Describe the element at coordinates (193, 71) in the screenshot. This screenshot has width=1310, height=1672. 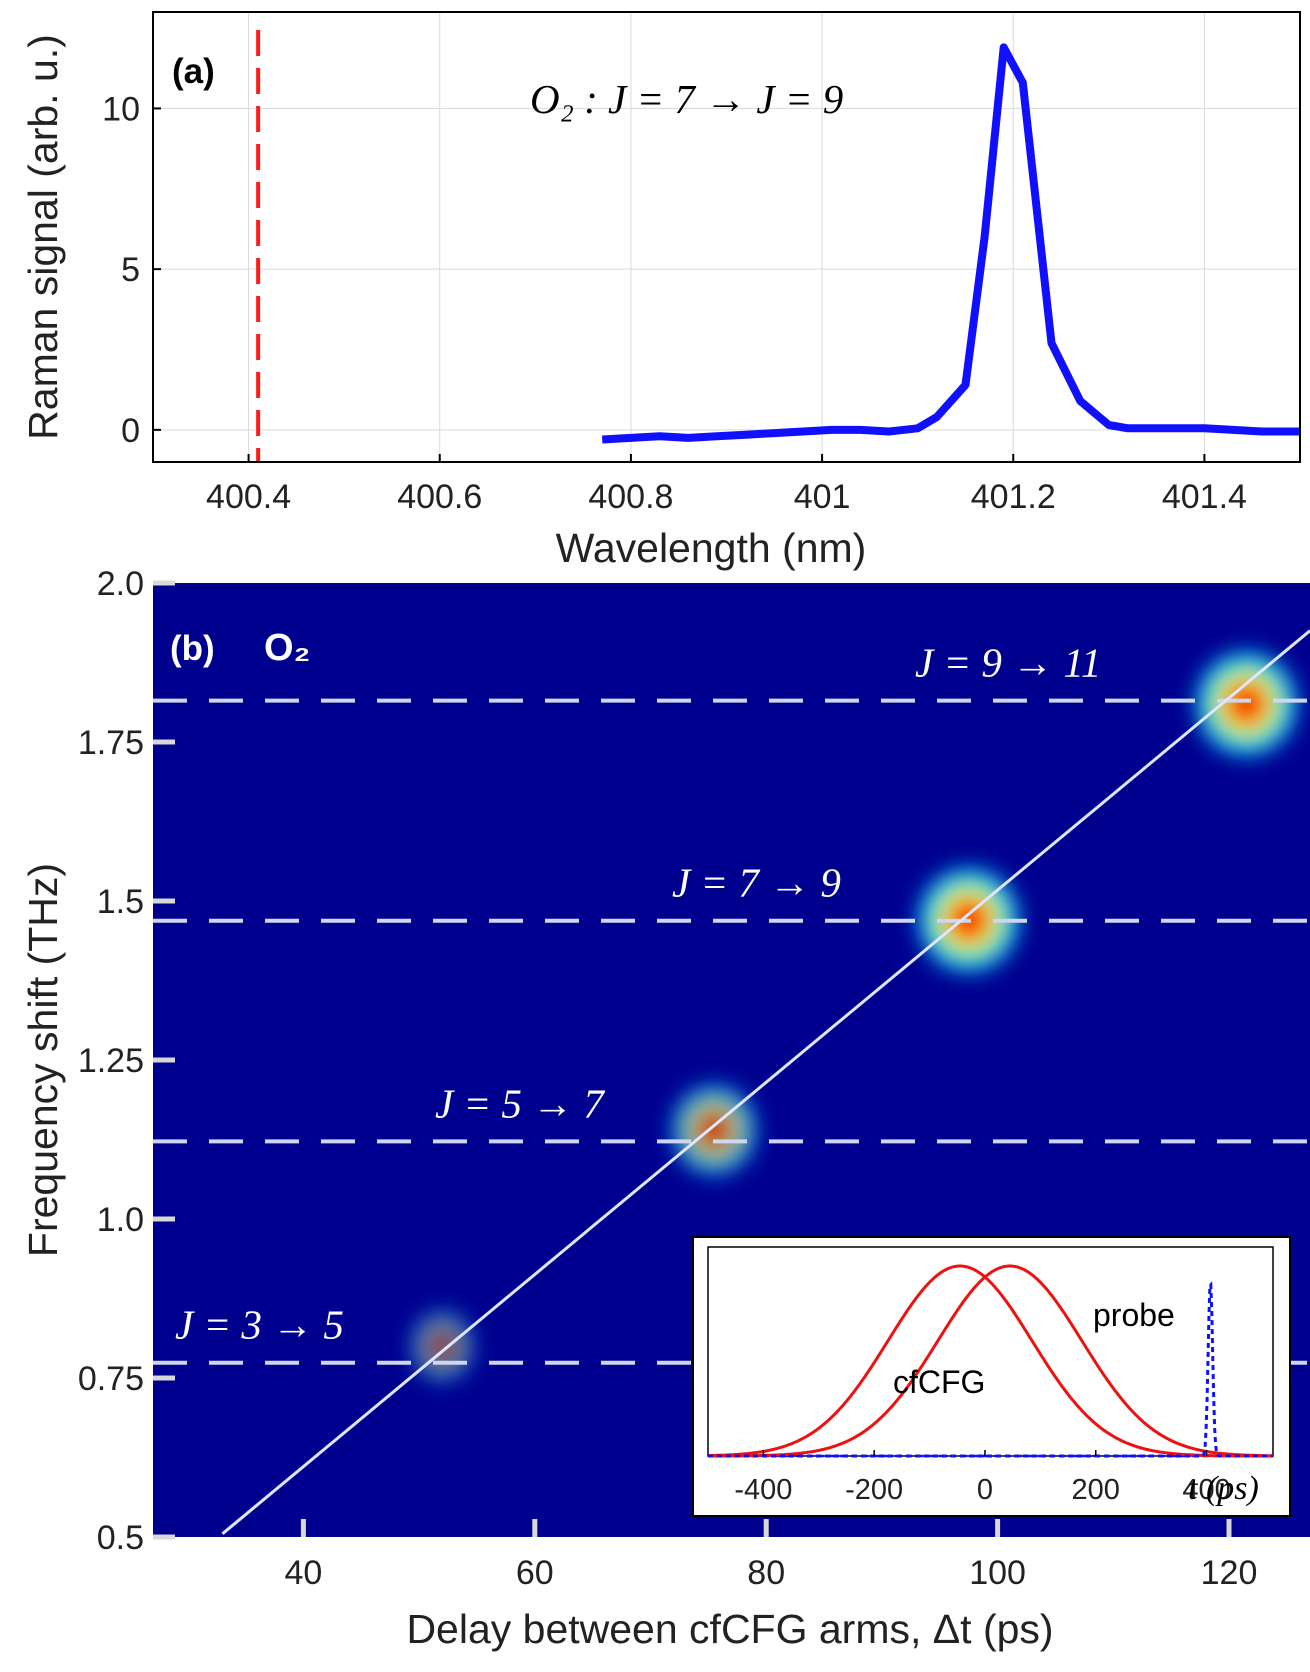
I see `panel-a-label: (a)` at that location.